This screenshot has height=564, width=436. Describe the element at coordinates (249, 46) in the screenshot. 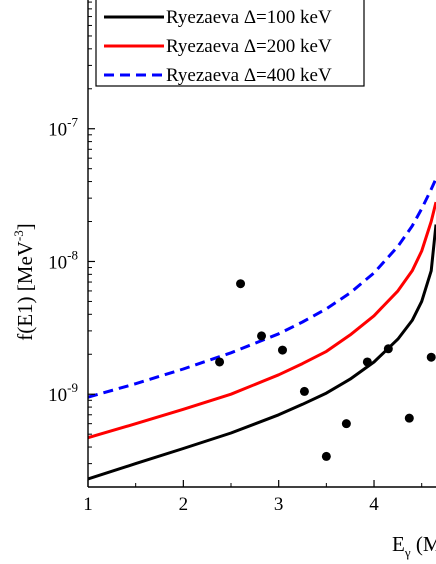

I see `legend-label-2: Ryezaeva Δ=200 keV` at that location.